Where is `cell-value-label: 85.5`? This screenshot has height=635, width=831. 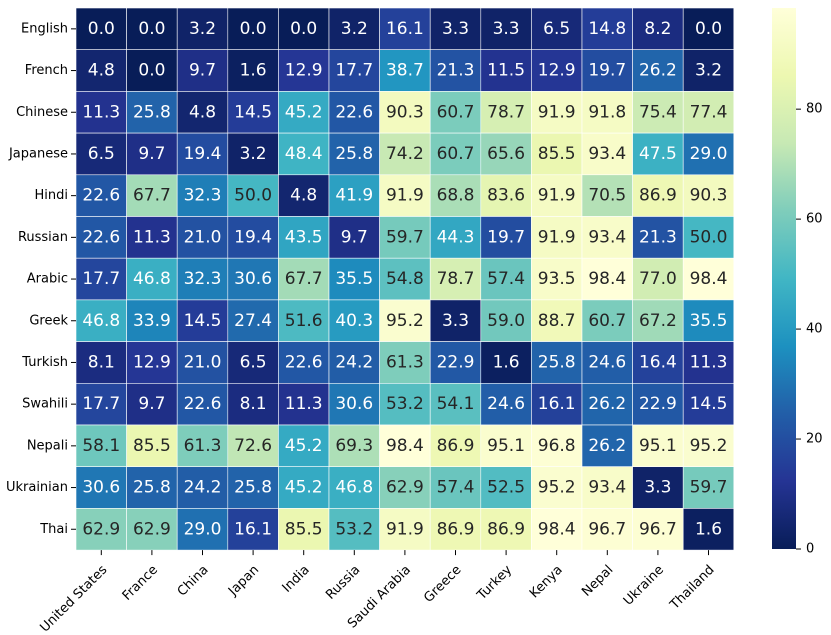 cell-value-label: 85.5 is located at coordinates (557, 154).